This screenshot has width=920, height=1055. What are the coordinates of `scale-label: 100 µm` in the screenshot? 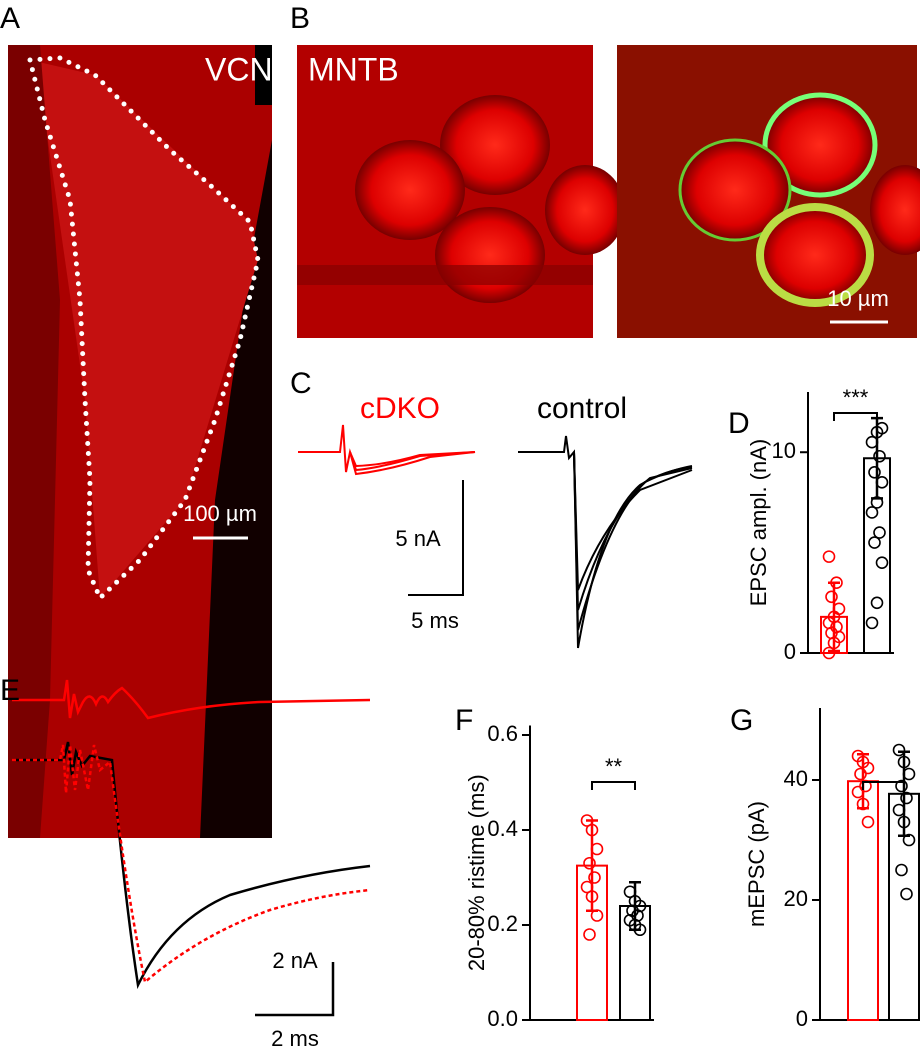 It's located at (220, 513).